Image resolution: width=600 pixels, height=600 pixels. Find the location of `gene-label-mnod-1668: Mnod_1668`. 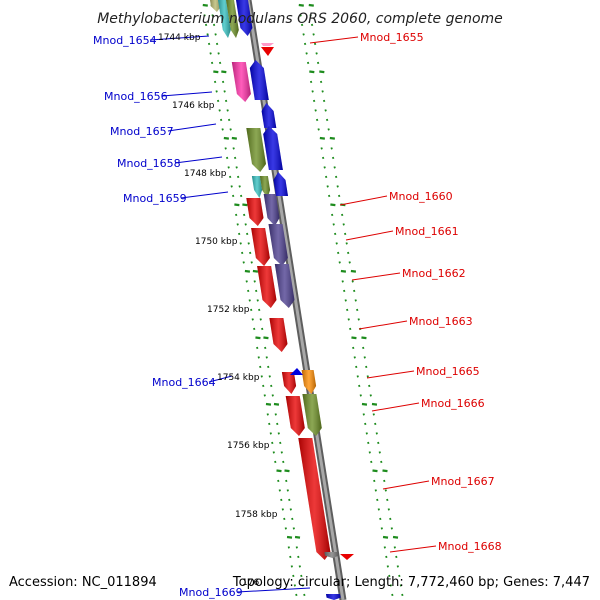

gene-label-mnod-1668: Mnod_1668 is located at coordinates (470, 546).